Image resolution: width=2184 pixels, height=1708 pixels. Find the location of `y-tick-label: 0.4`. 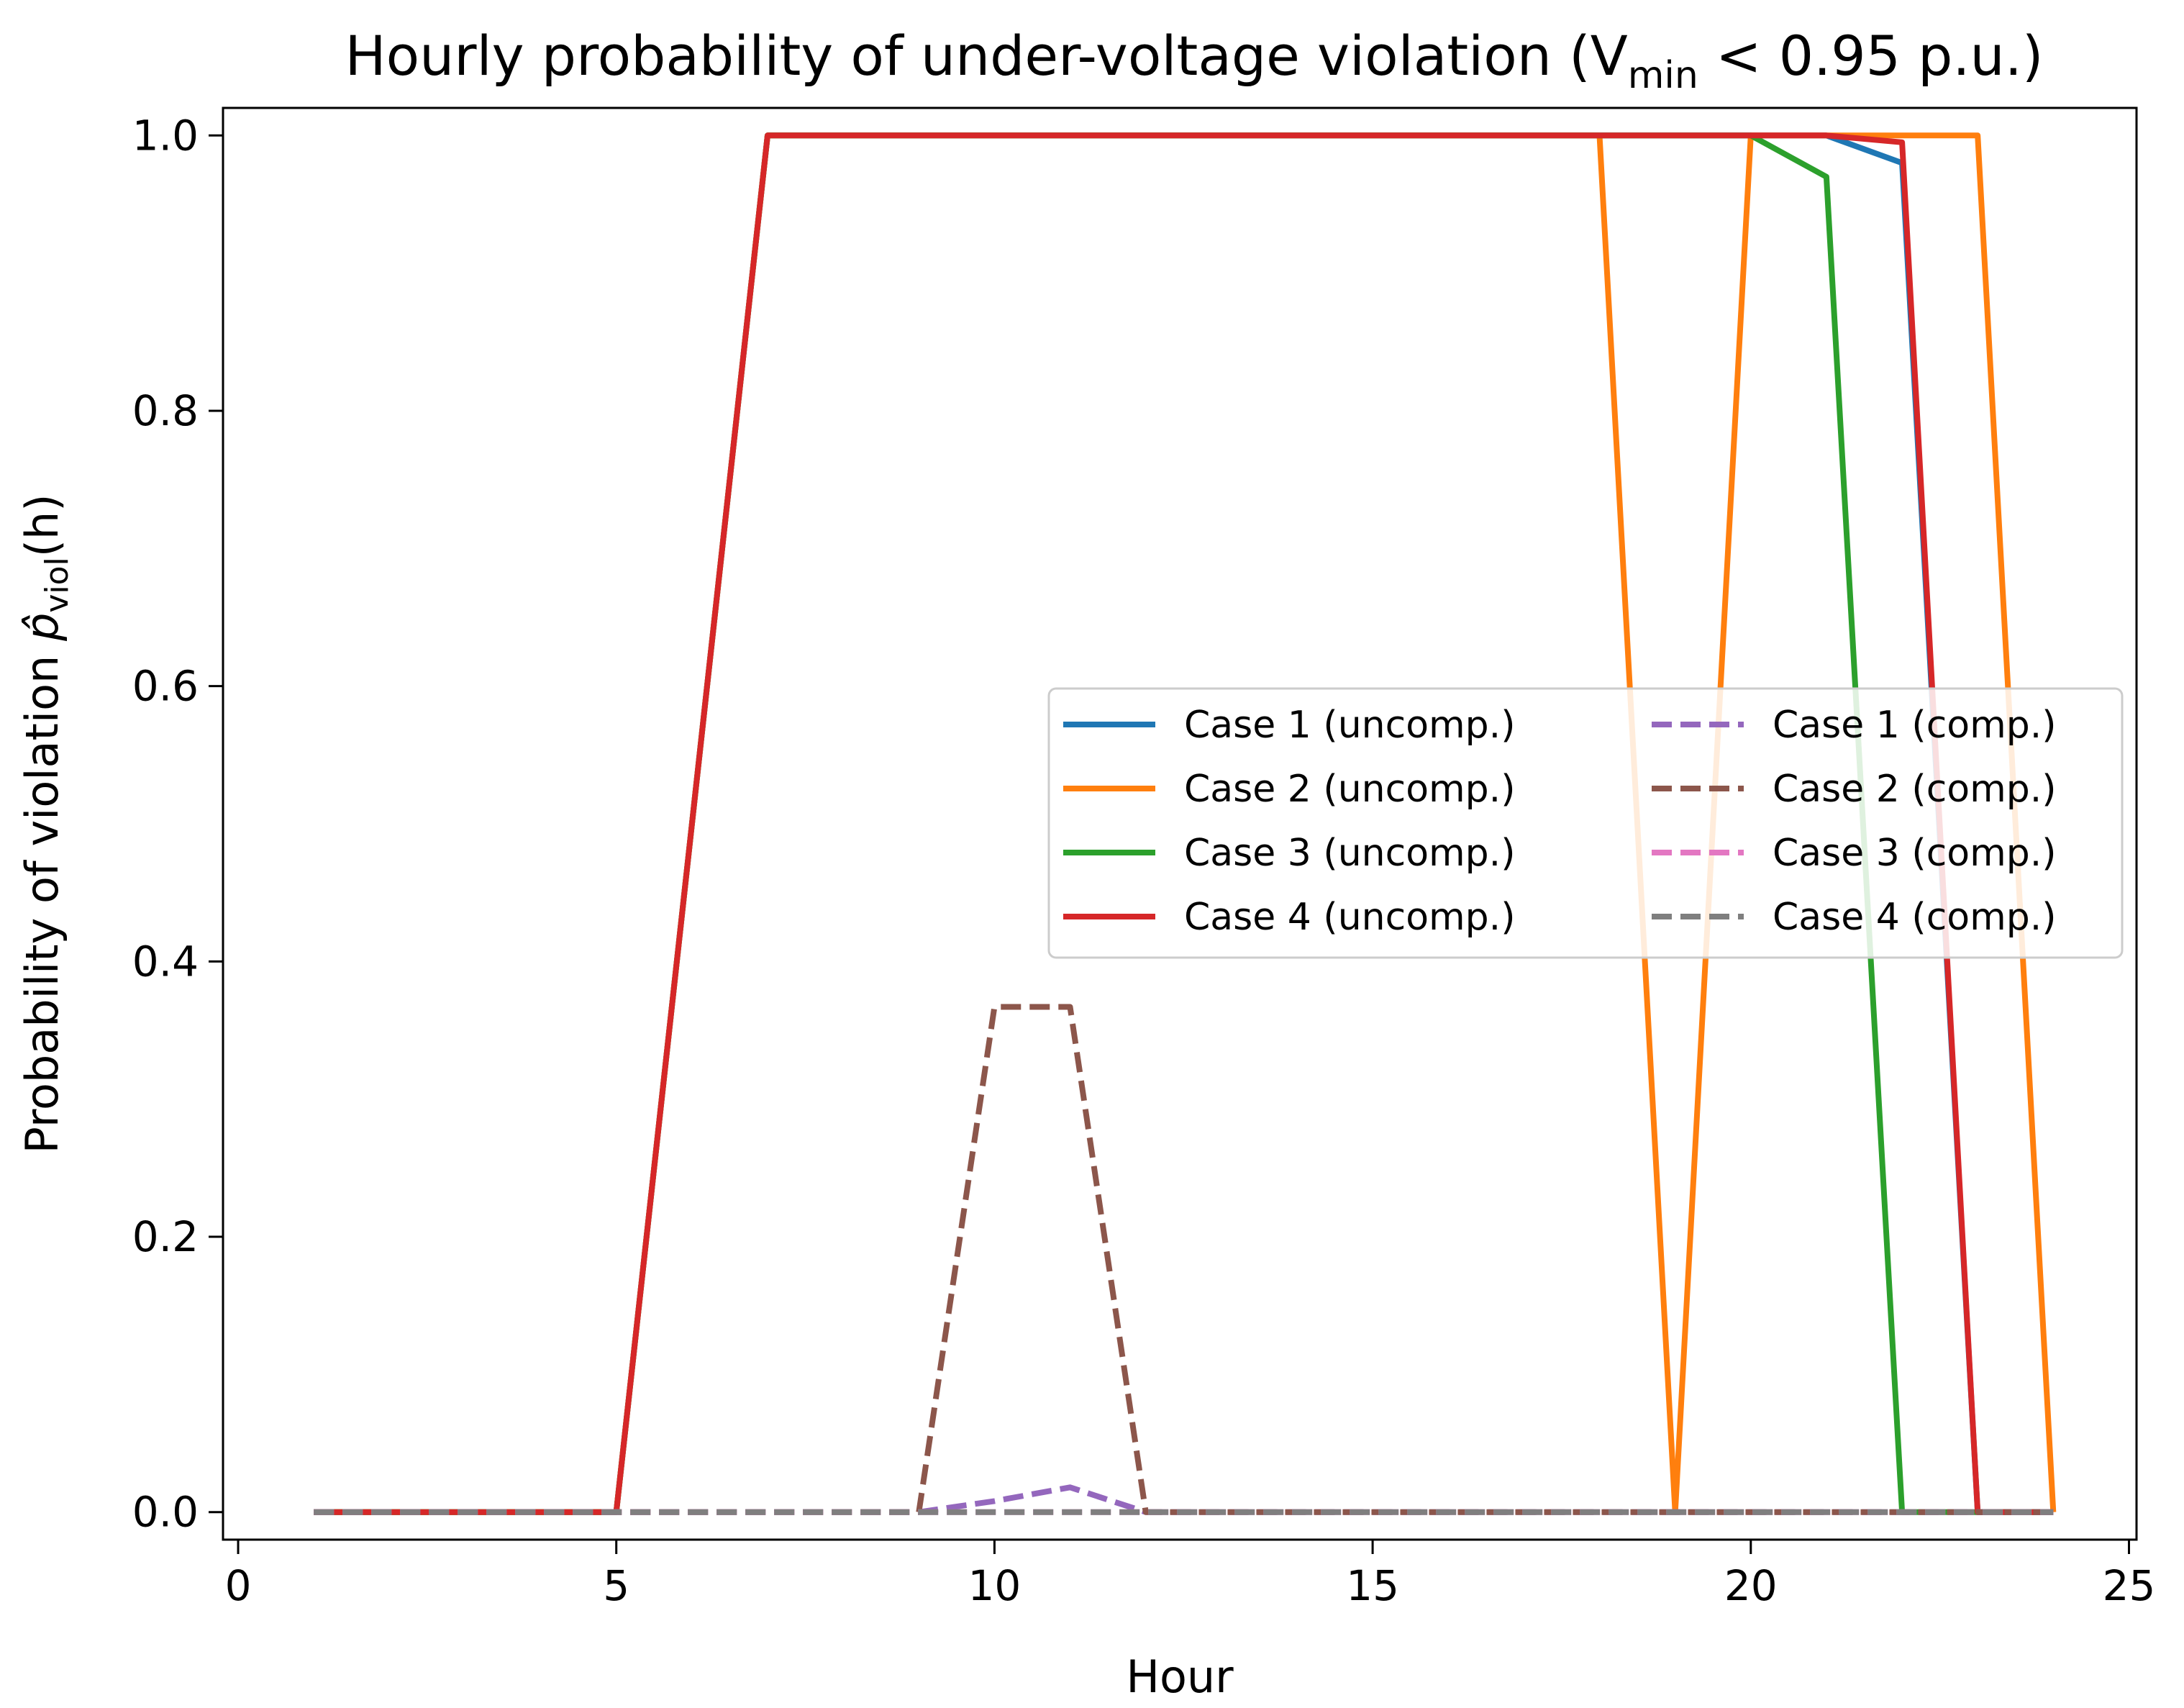

y-tick-label: 0.4 is located at coordinates (165, 962).